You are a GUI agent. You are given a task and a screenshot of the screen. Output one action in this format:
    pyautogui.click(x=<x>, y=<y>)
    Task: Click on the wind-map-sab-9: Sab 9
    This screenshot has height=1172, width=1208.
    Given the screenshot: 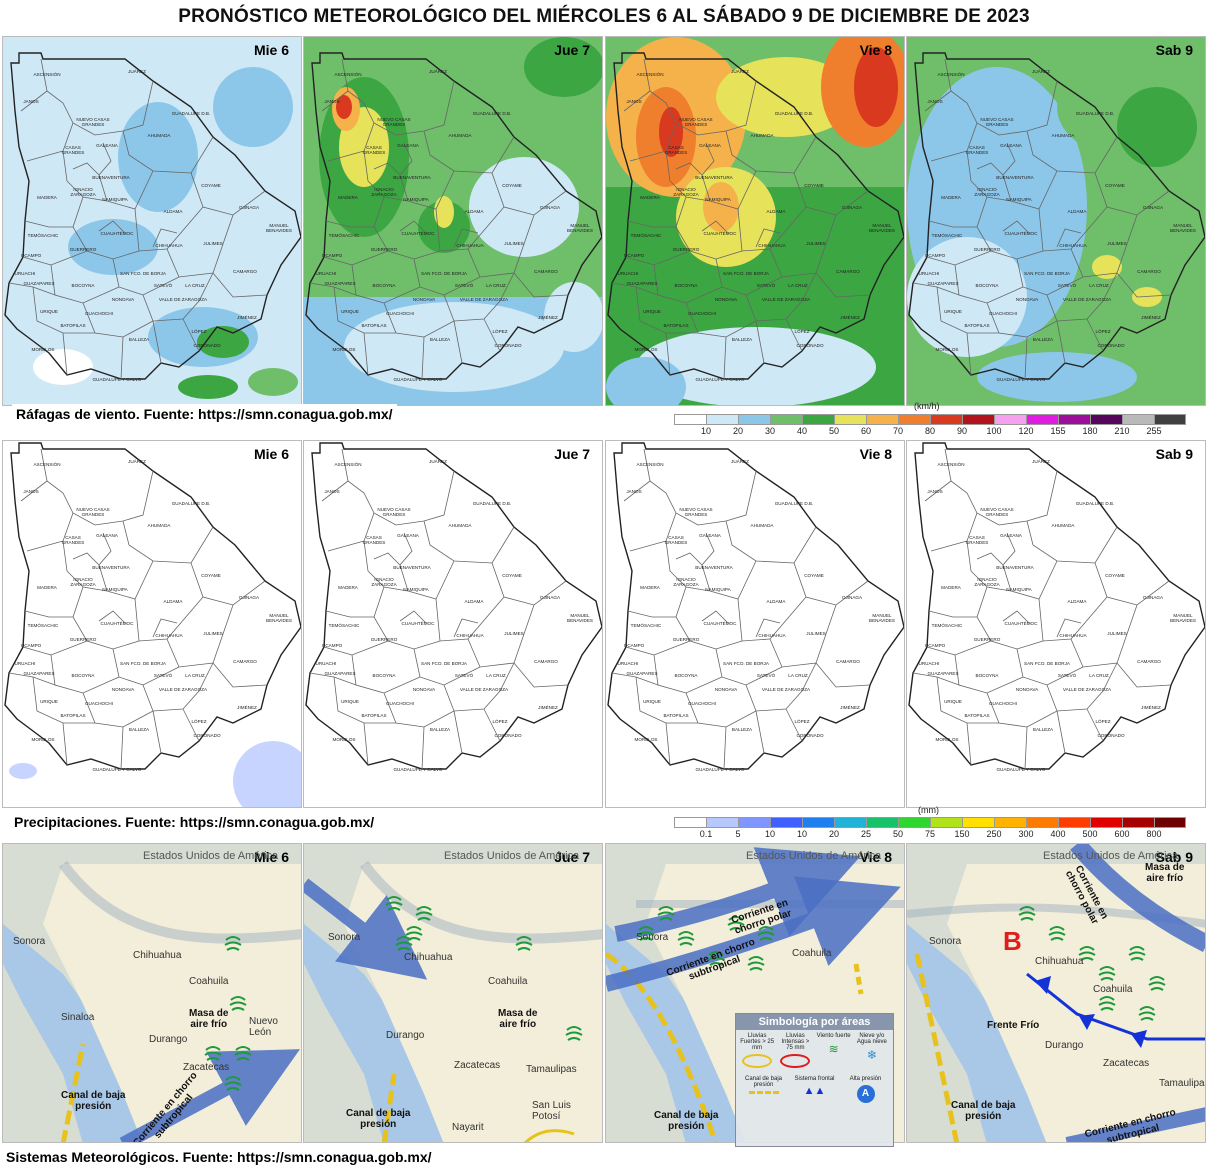 What is the action you would take?
    pyautogui.click(x=1056, y=221)
    